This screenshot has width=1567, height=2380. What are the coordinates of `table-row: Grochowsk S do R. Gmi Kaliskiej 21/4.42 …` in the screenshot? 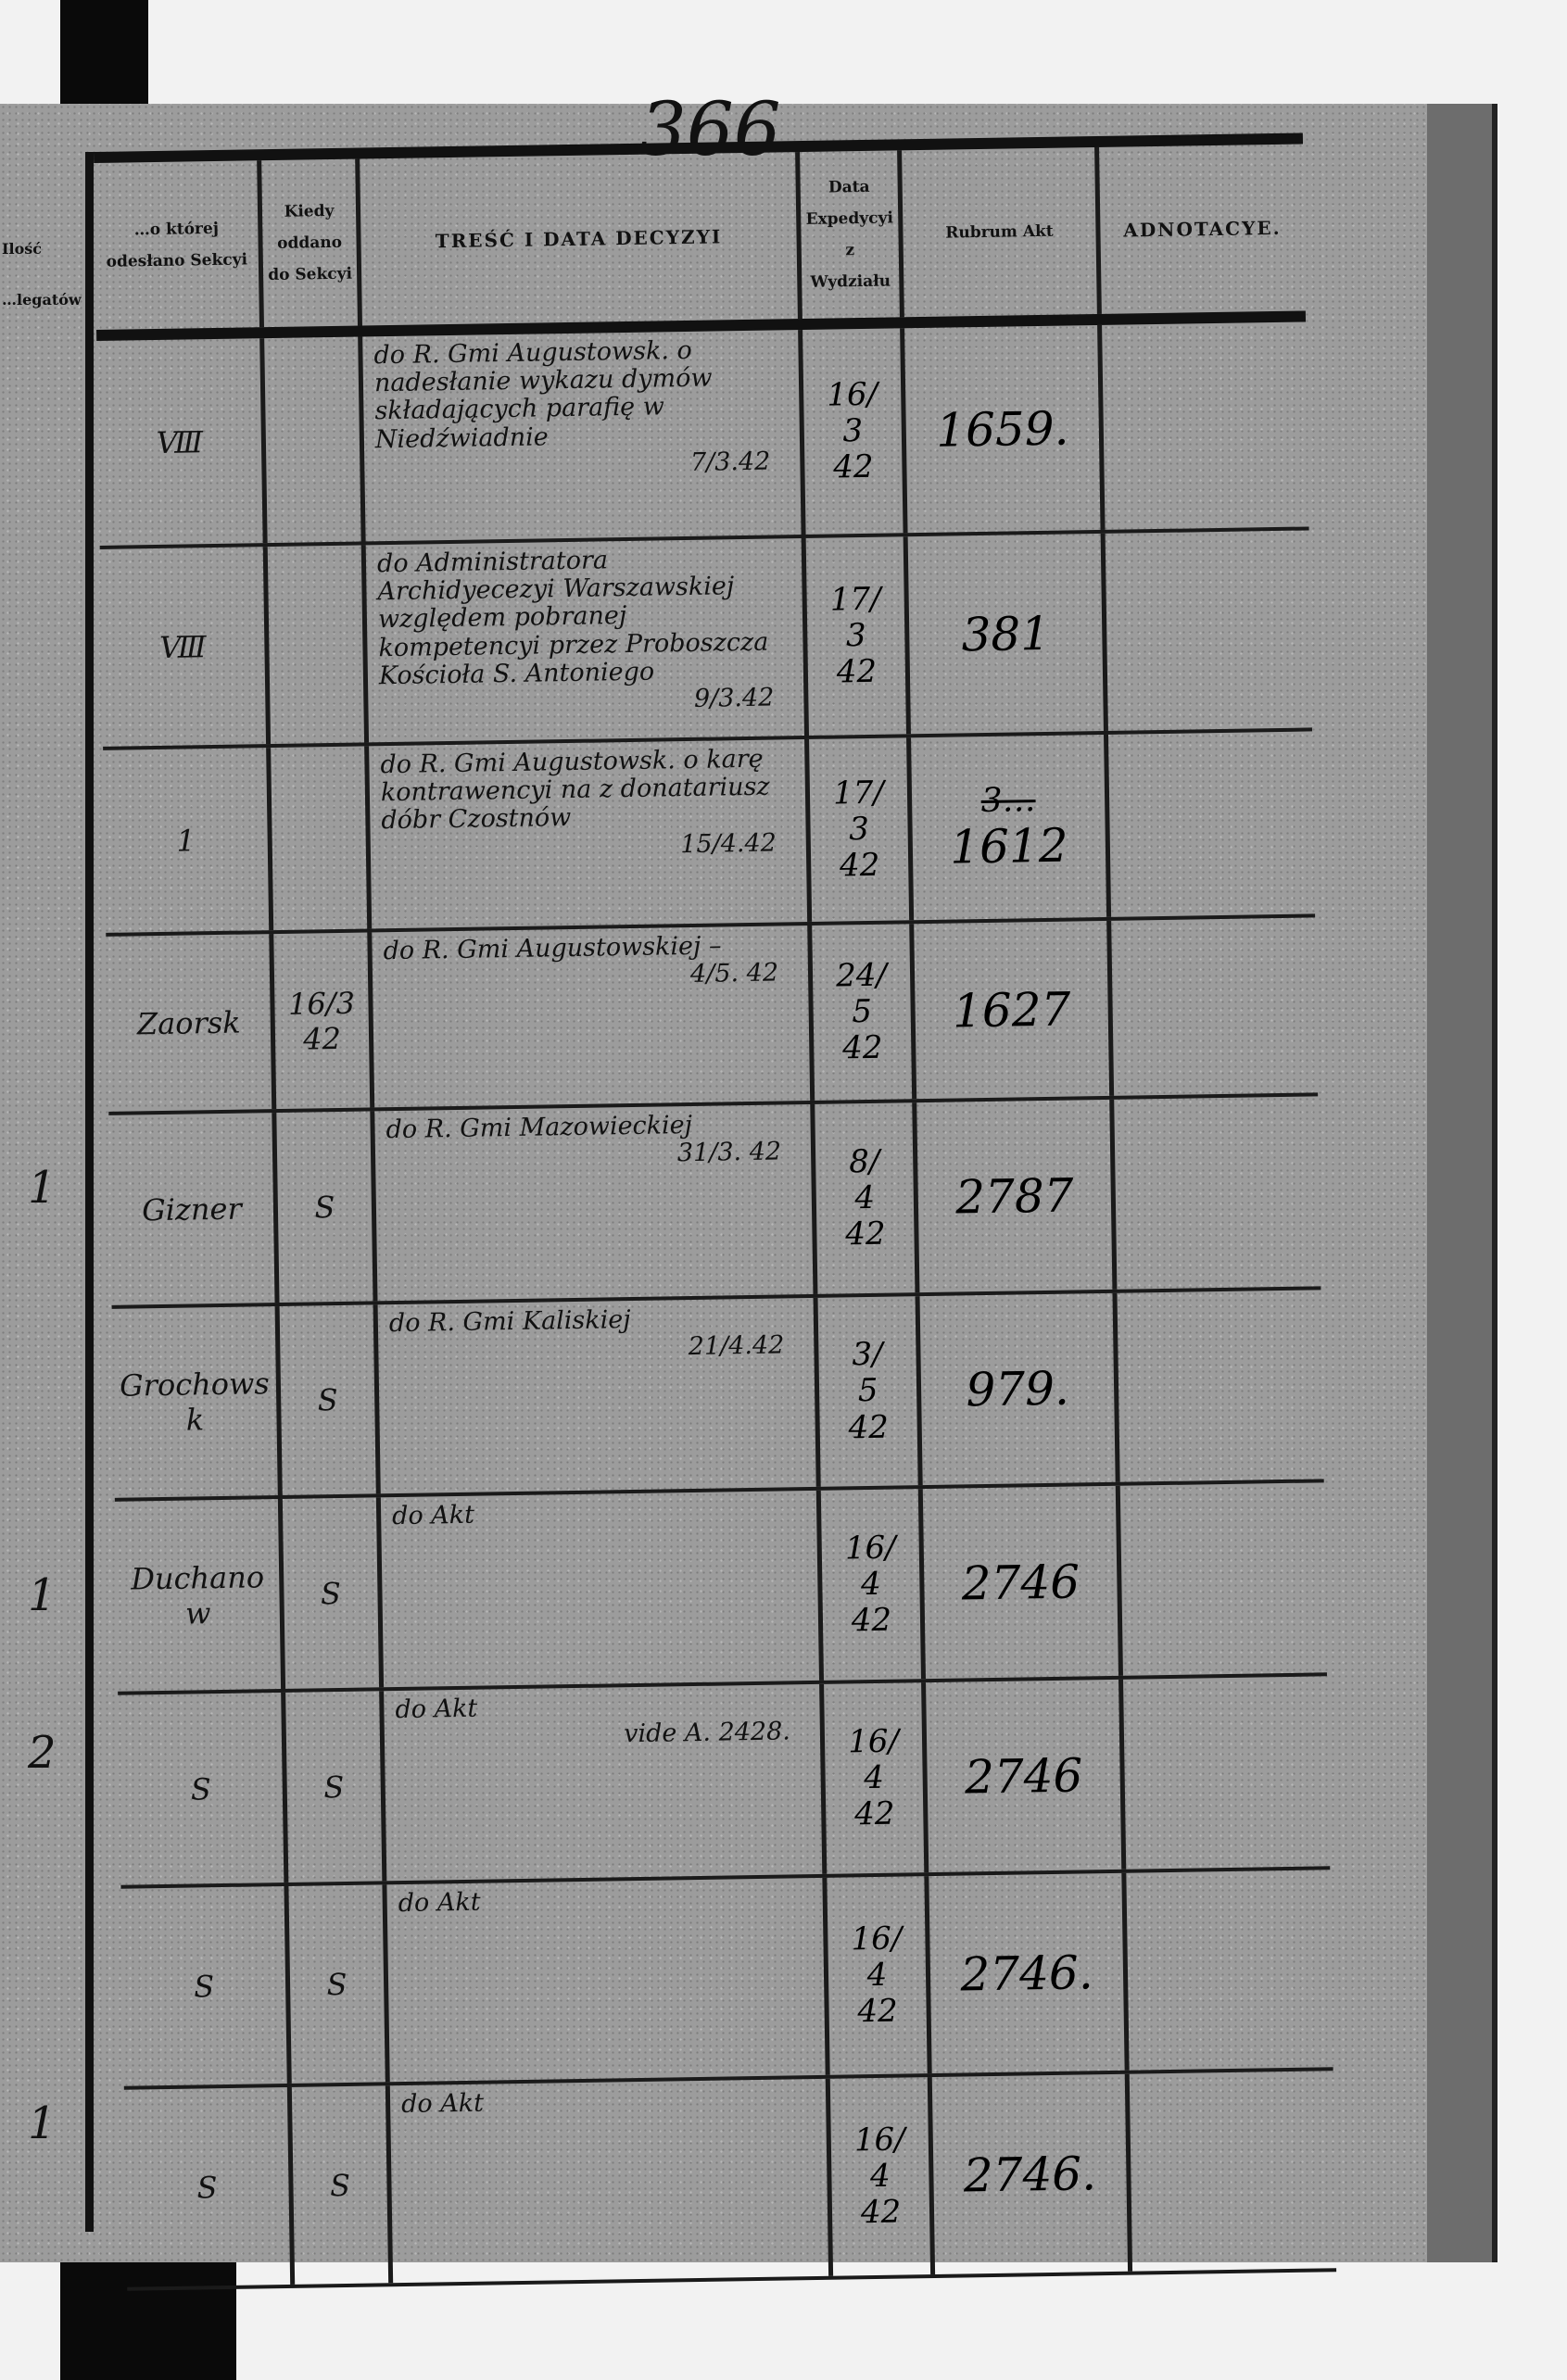 It's located at (717, 1396).